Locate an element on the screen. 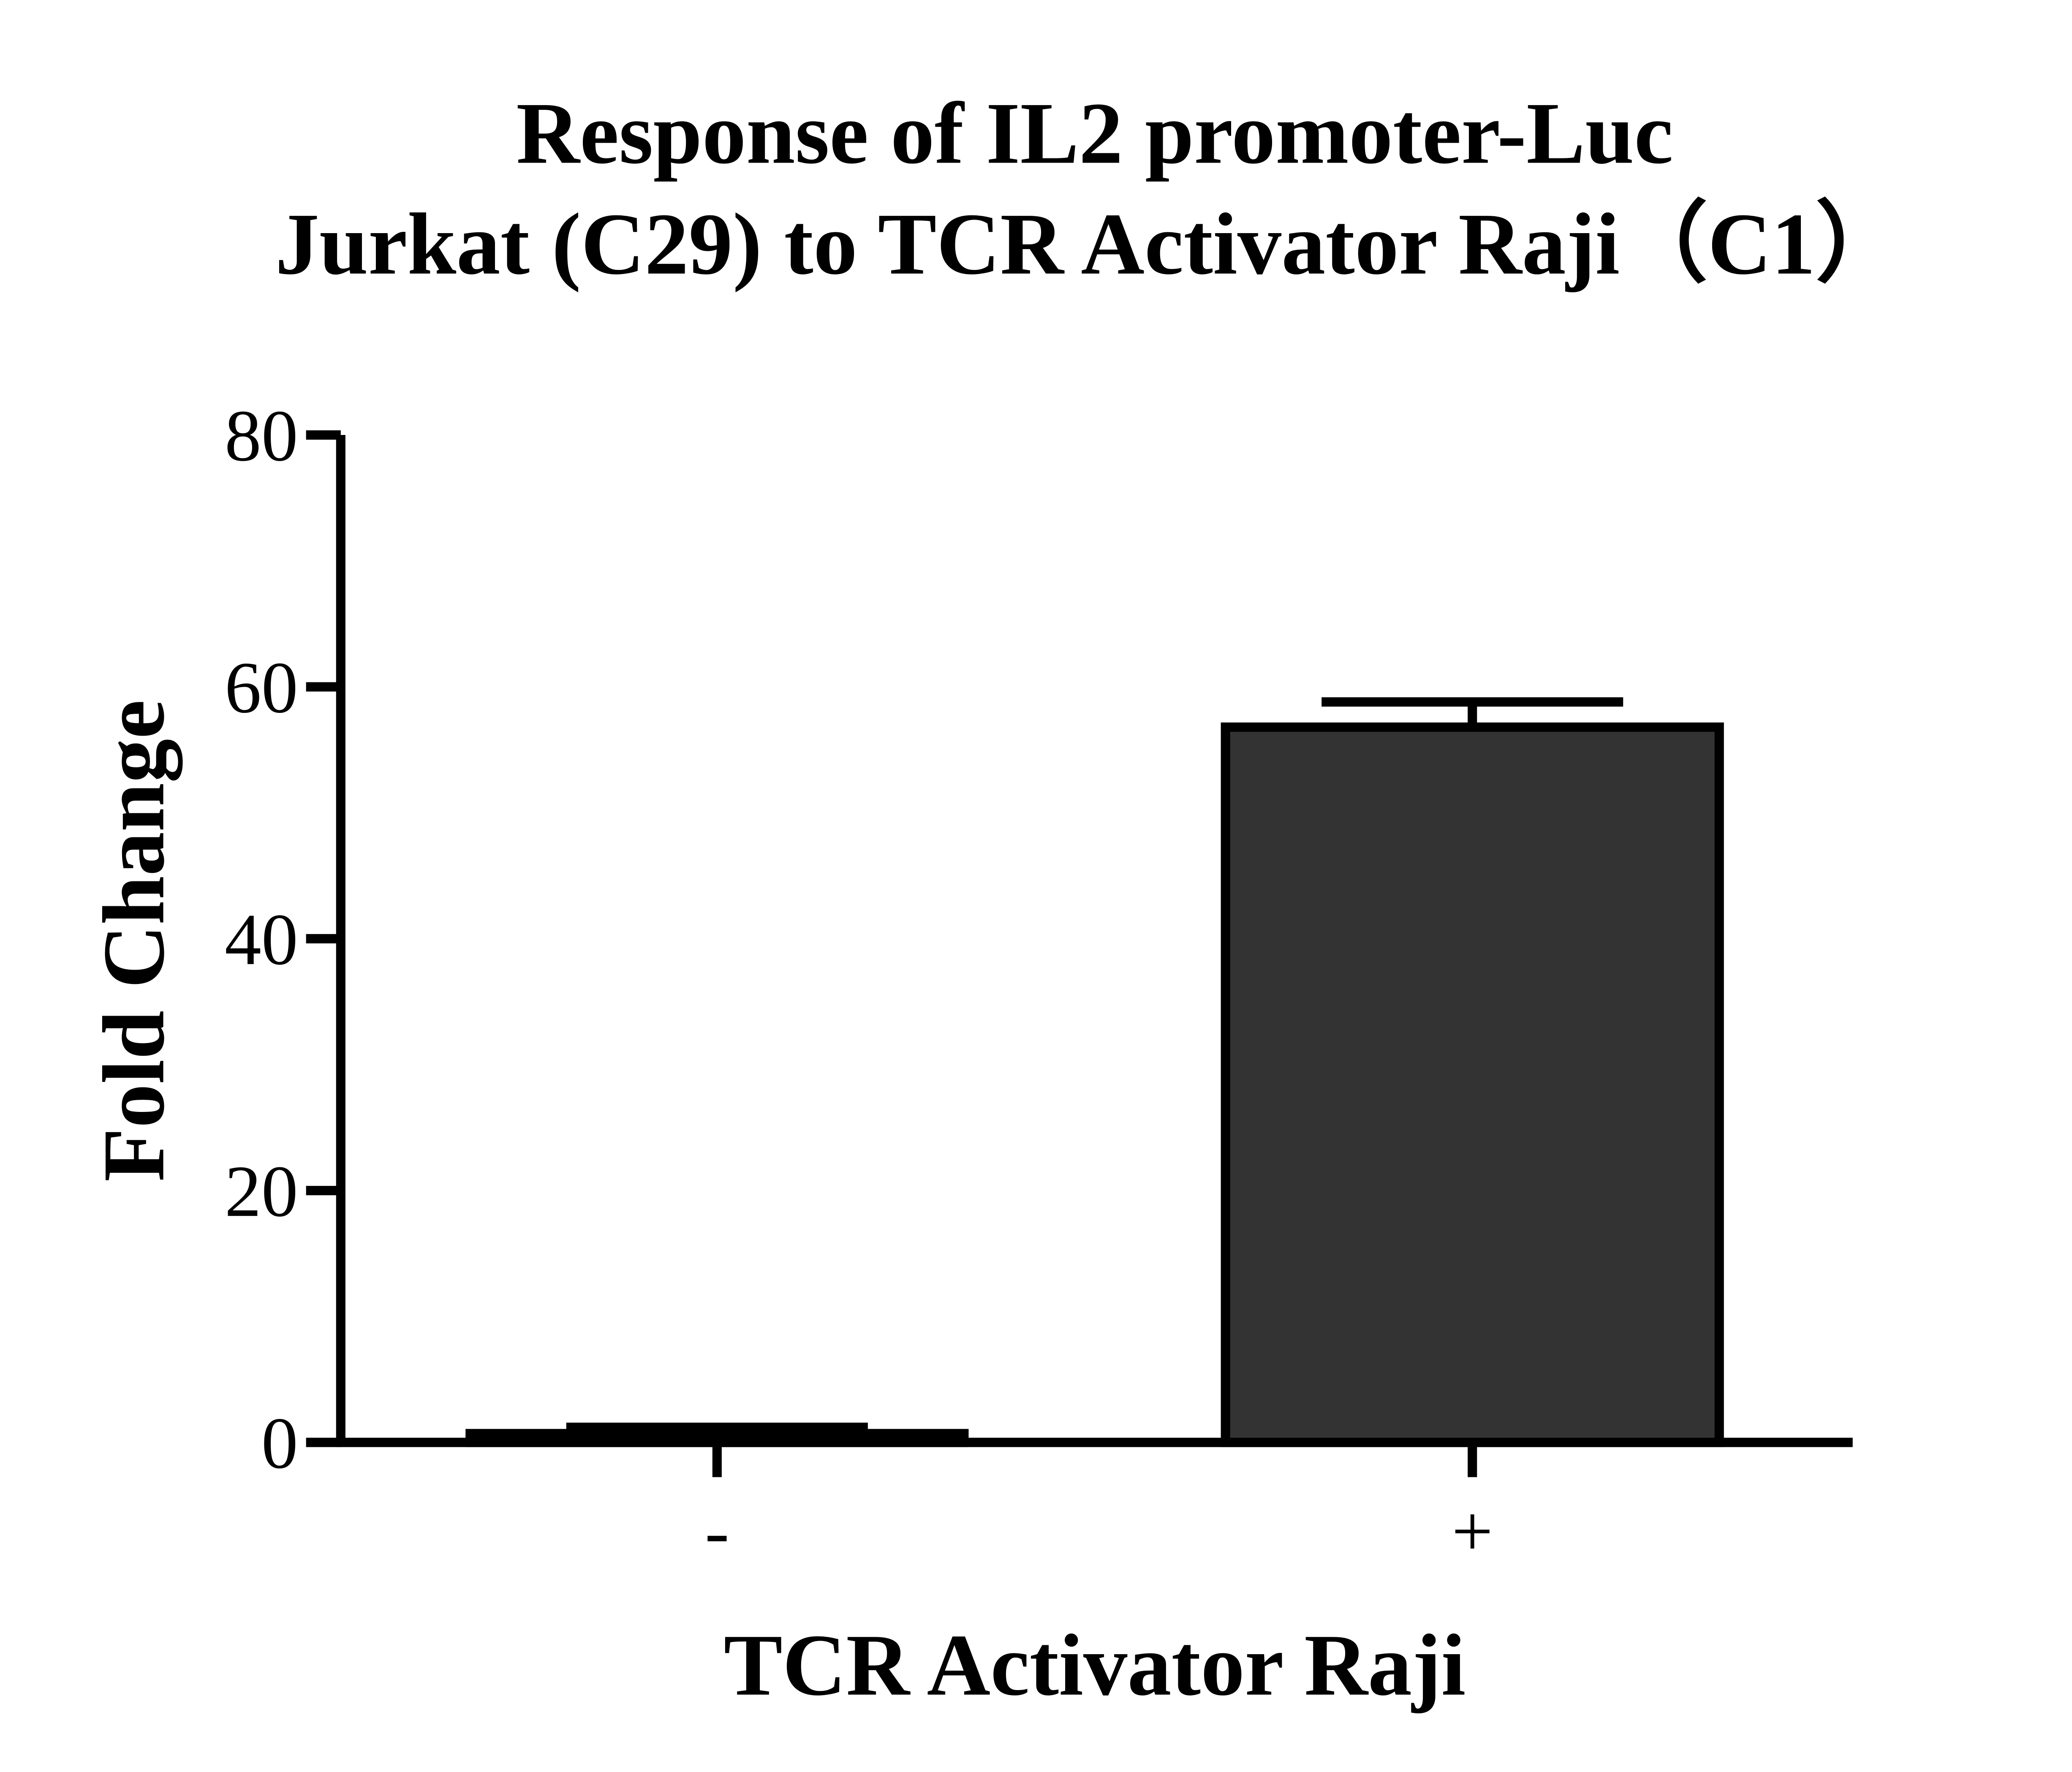 This screenshot has width=2072, height=1772. y-tick-label: 40 is located at coordinates (261, 939).